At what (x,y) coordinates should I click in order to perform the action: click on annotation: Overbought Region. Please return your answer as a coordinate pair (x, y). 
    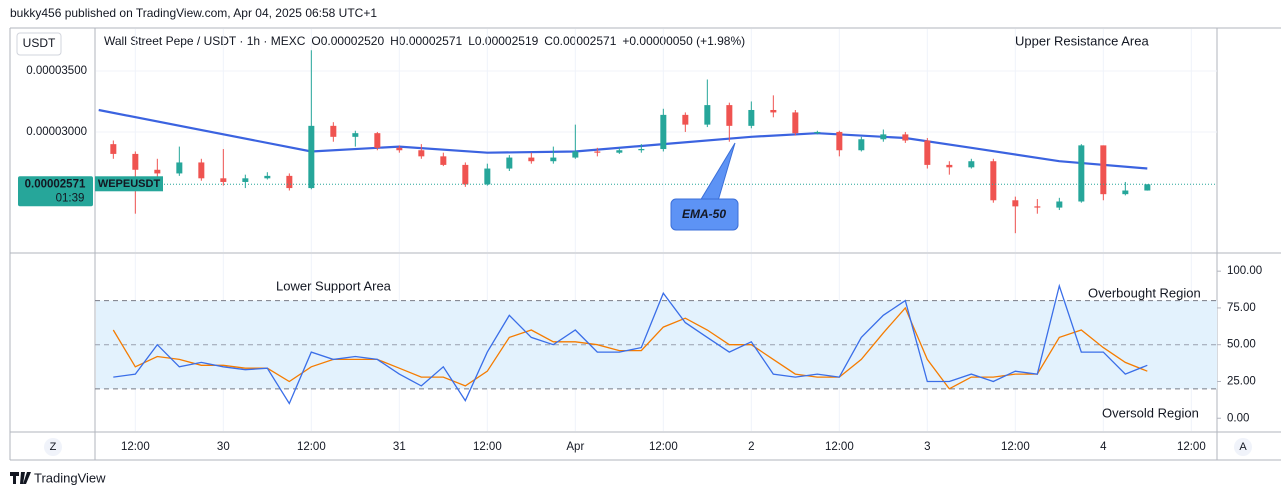
    Looking at the image, I should click on (1144, 292).